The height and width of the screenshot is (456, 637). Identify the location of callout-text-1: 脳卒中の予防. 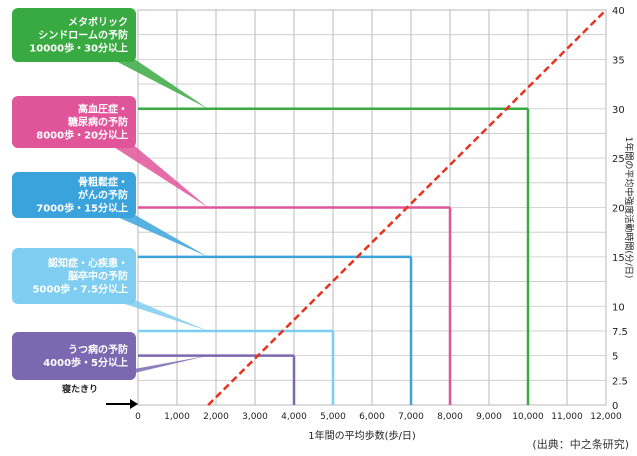
(98, 276).